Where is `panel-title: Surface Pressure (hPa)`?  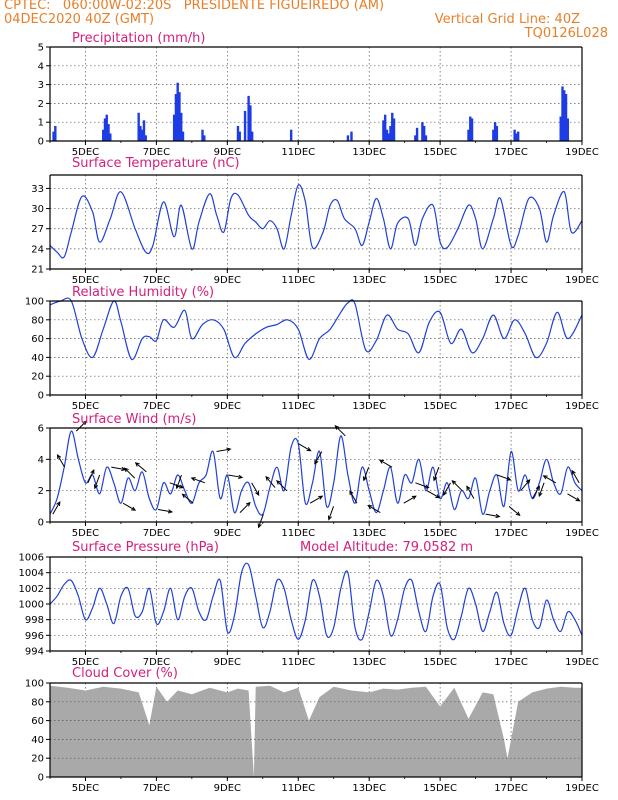
panel-title: Surface Pressure (hPa) is located at coordinates (145, 547).